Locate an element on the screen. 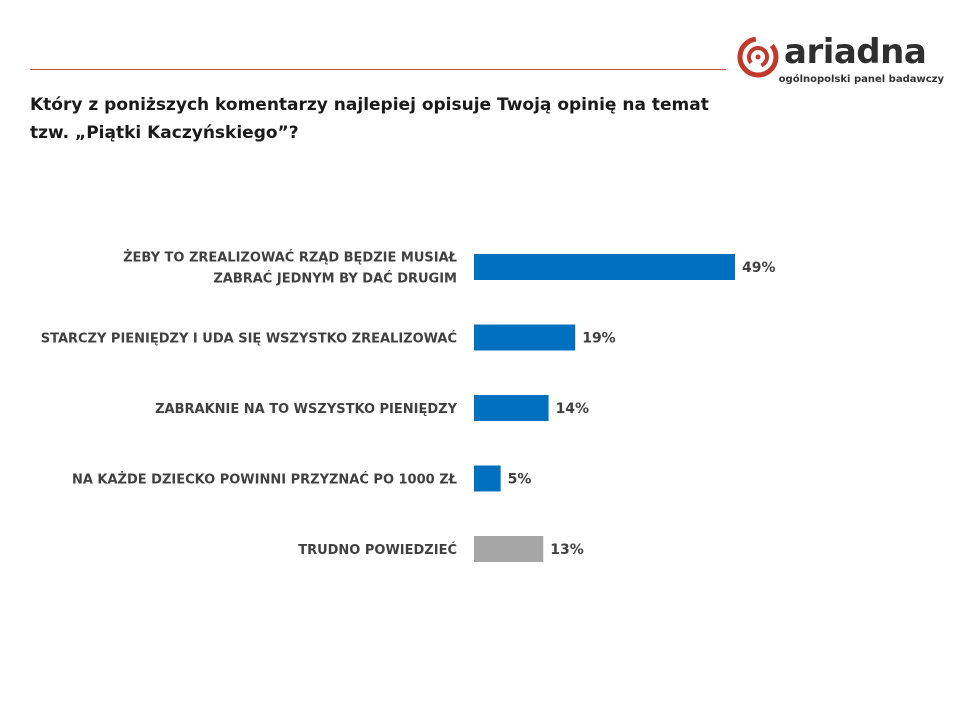 The width and height of the screenshot is (960, 720). category-label-1-line-2: ZABRAĆ JEDNYM BY DAĆ DRUGIM is located at coordinates (335, 279).